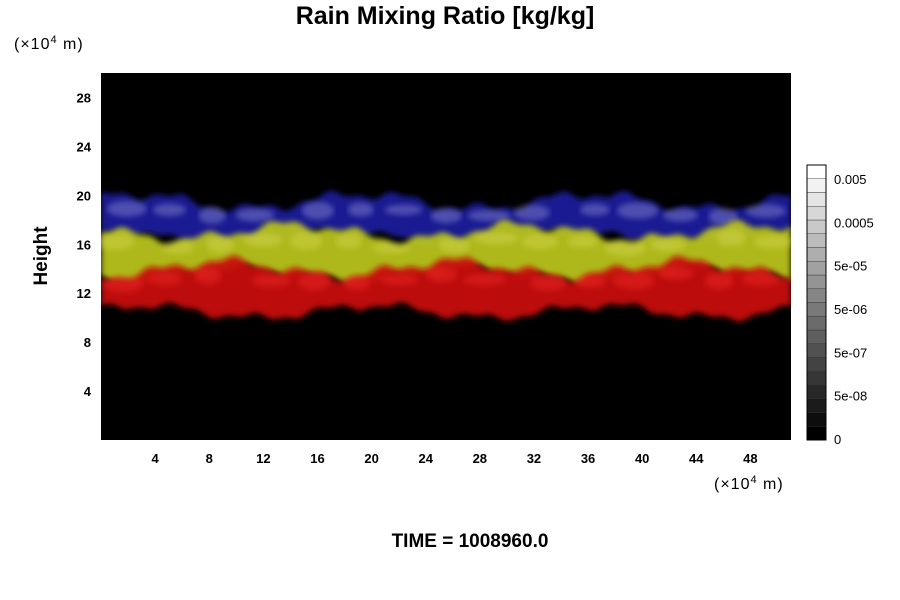  What do you see at coordinates (156, 458) in the screenshot?
I see `x-tick-label: 4` at bounding box center [156, 458].